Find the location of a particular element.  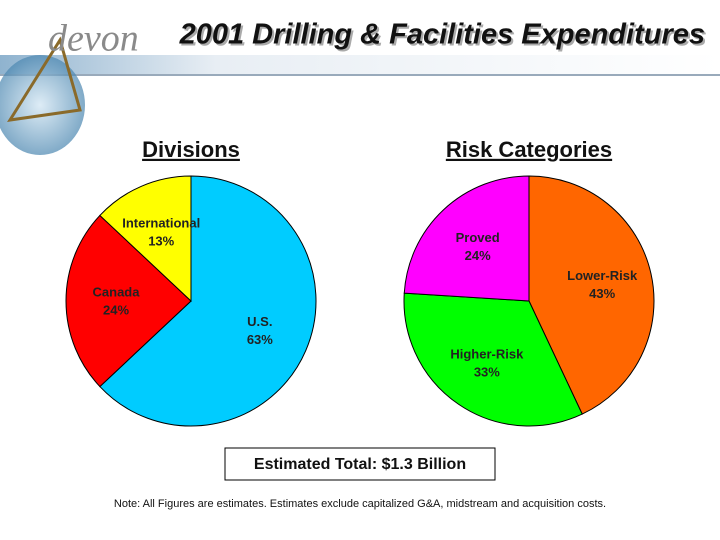

logo-graphic is located at coordinates (42, 105).